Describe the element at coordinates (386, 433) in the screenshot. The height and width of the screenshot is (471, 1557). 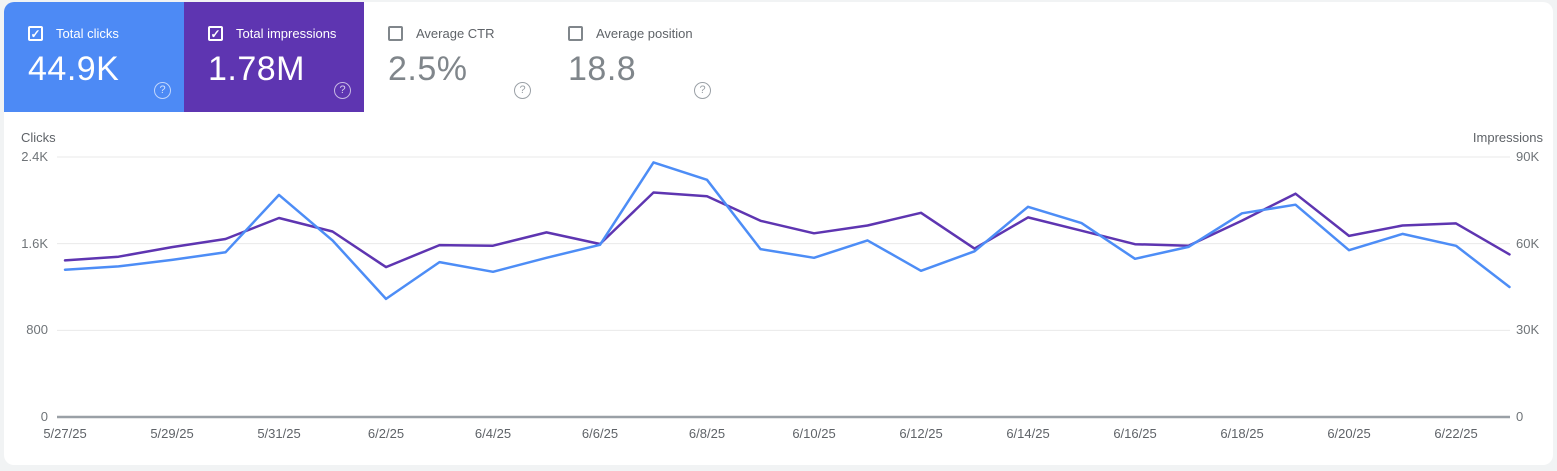
I see `x-axis-label: 6/2/25` at that location.